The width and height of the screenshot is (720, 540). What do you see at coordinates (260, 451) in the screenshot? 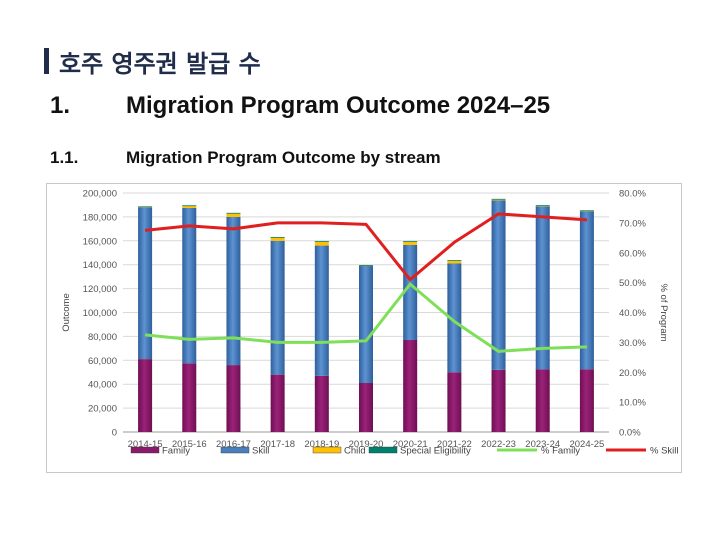
I see `legend-label: Skill` at bounding box center [260, 451].